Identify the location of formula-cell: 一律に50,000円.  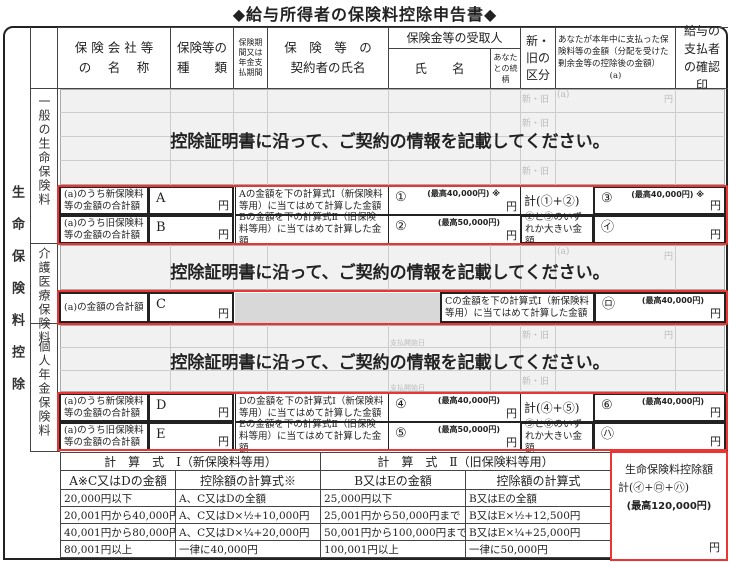
(538, 549).